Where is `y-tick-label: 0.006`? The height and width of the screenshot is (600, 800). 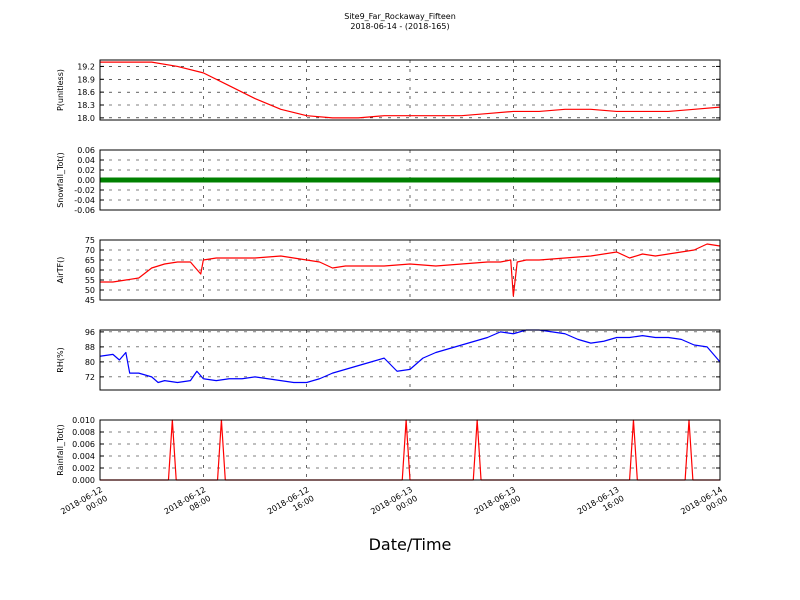 y-tick-label: 0.006 is located at coordinates (83, 444).